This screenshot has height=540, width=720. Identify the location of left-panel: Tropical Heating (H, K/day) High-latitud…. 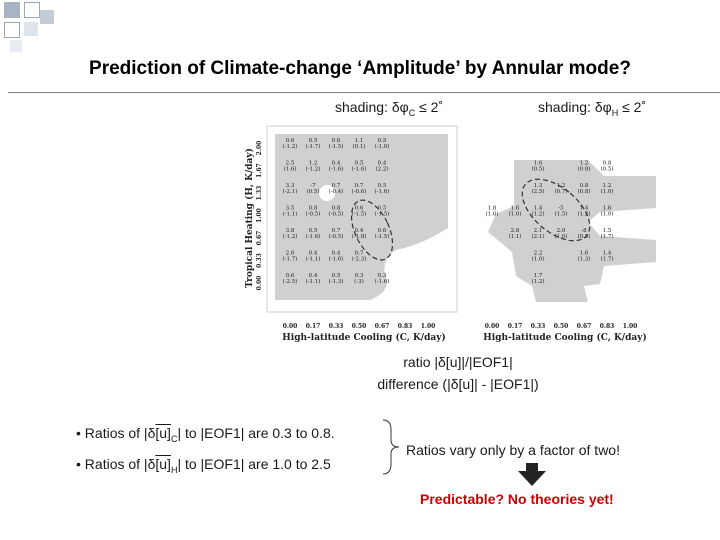
(351, 234).